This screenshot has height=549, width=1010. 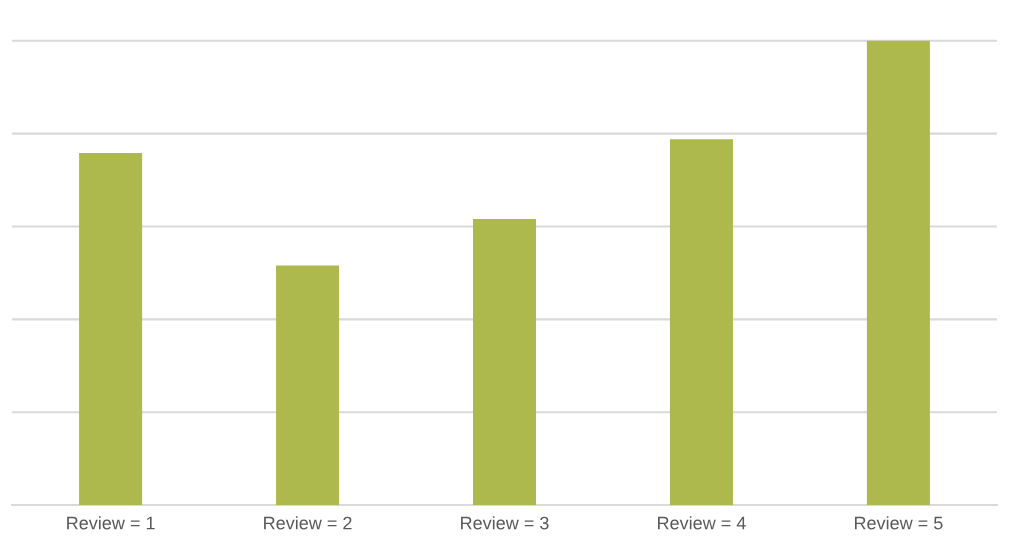 I want to click on x-tick-label: Review = 1, so click(x=111, y=523).